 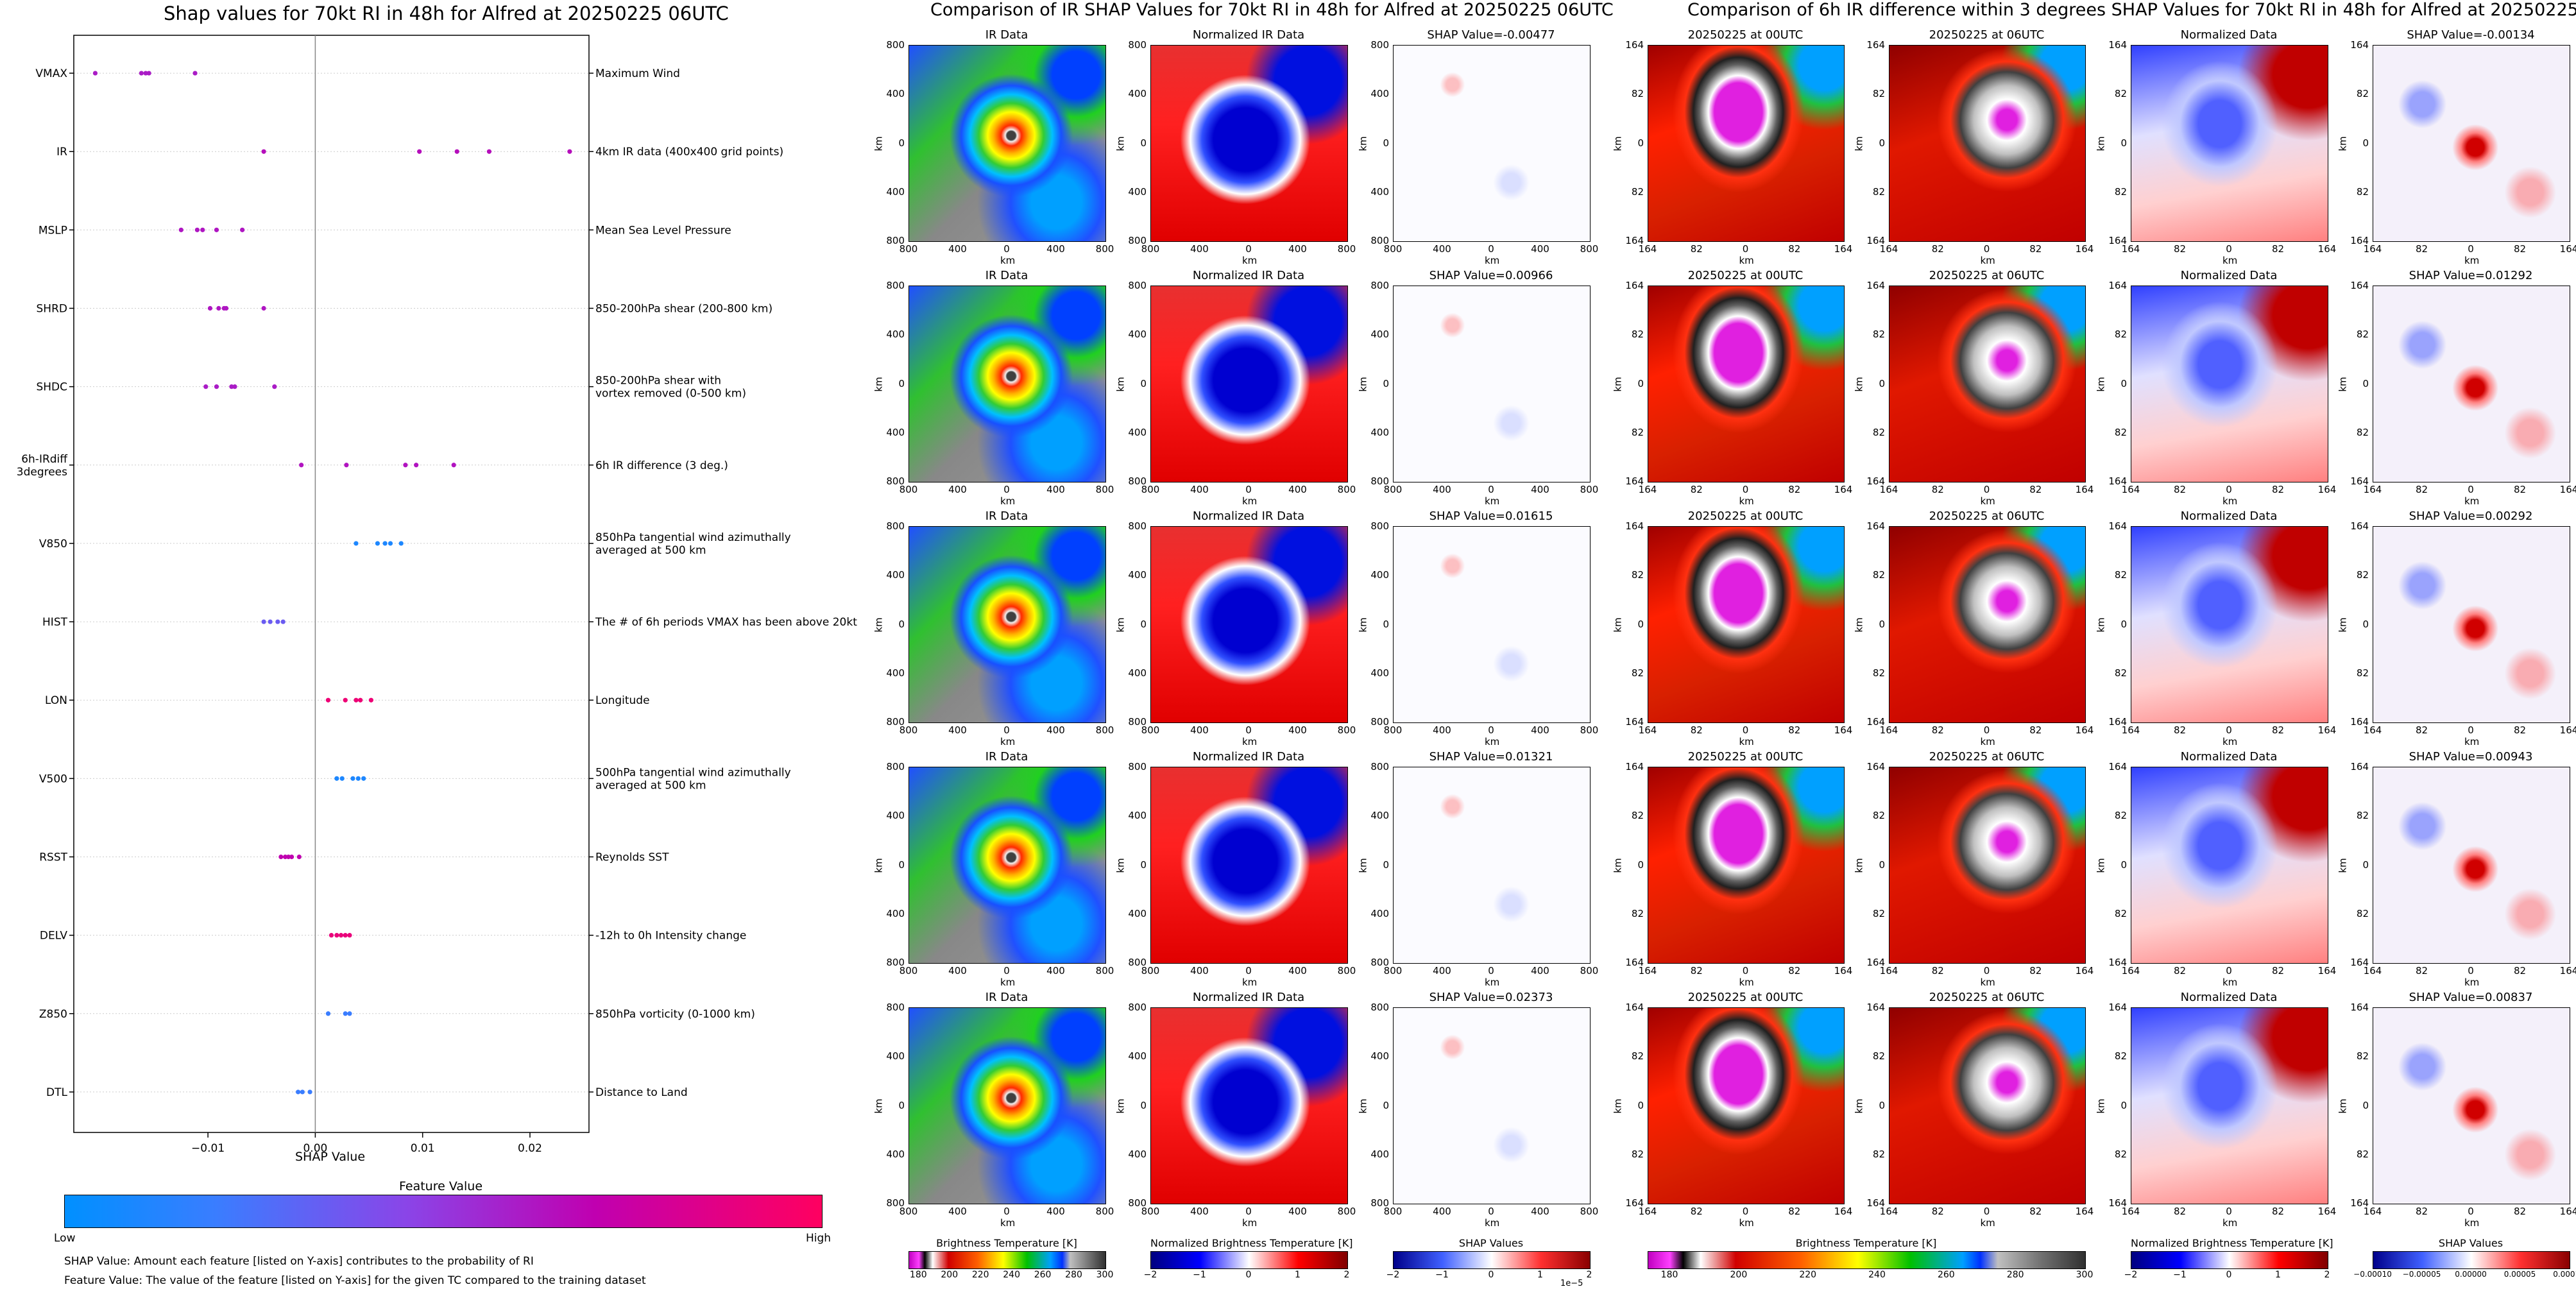 I want to click on colorbar-tick-label: 200, so click(x=1739, y=1275).